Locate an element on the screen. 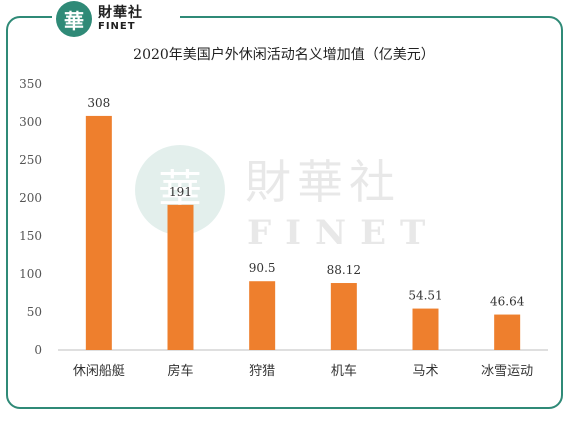 This screenshot has width=568, height=429. x-category-label: 休闲船艇 is located at coordinates (99, 371).